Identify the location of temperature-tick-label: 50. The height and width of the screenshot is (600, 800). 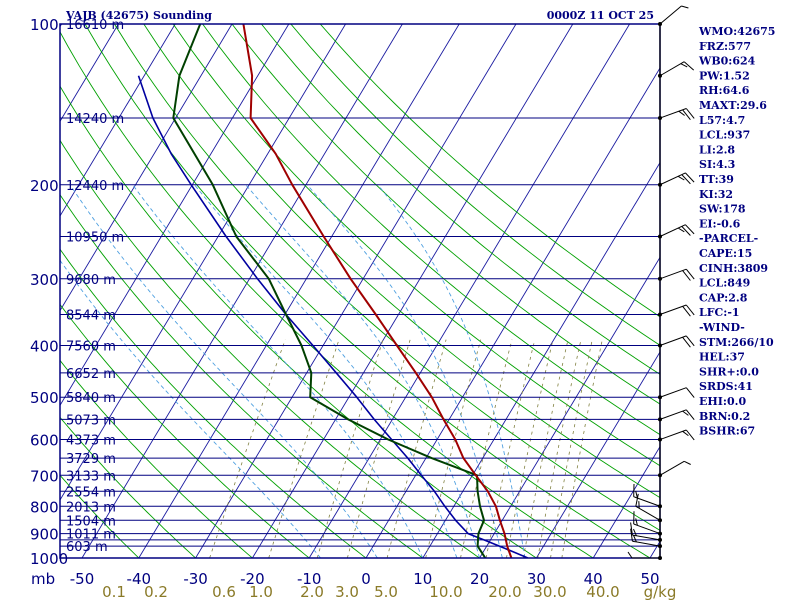
(649, 579).